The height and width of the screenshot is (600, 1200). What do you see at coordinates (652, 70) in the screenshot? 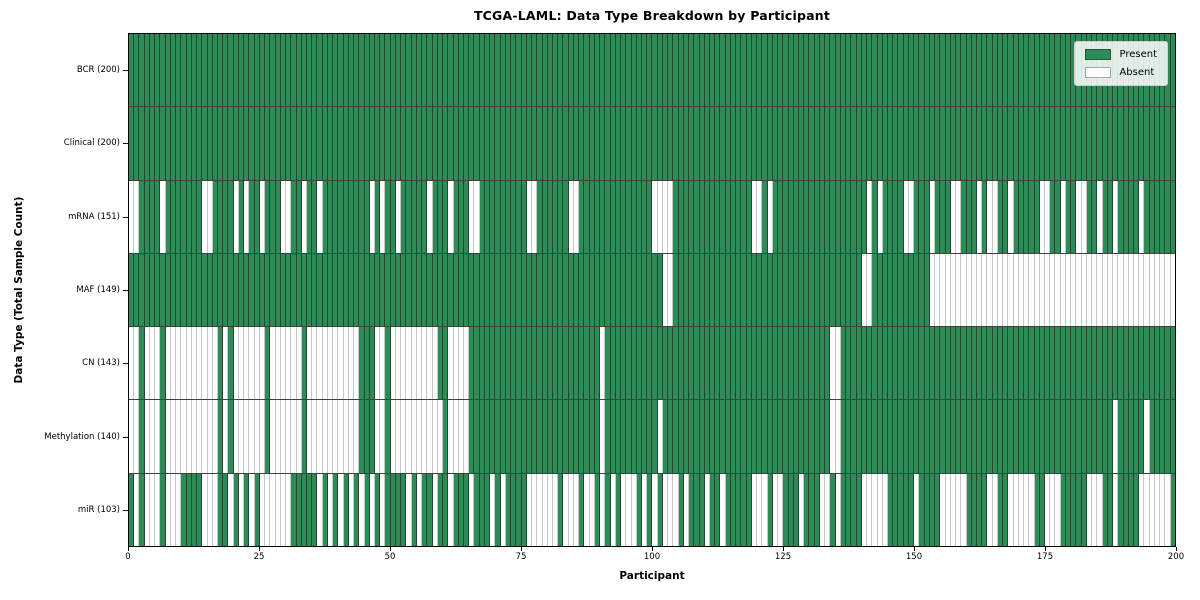
I see `matrix-row-bcr` at bounding box center [652, 70].